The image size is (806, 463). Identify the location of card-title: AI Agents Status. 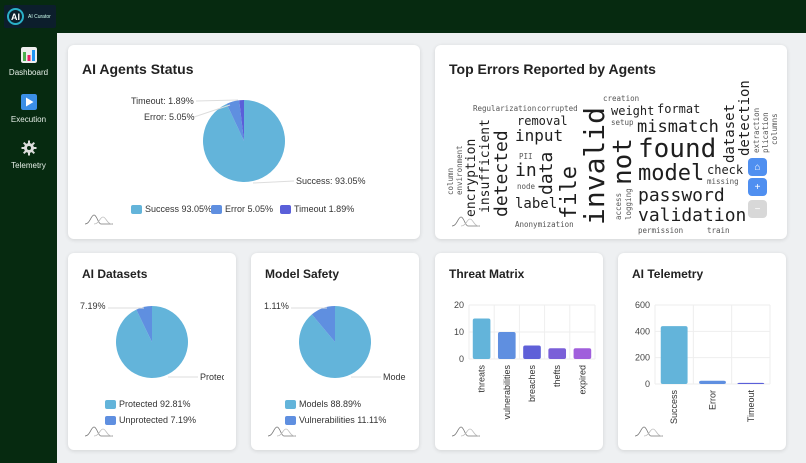
(138, 69).